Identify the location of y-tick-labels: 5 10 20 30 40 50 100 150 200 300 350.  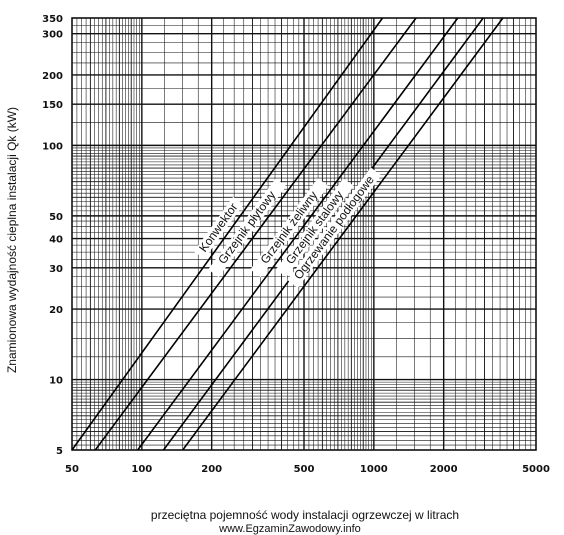
(52, 235).